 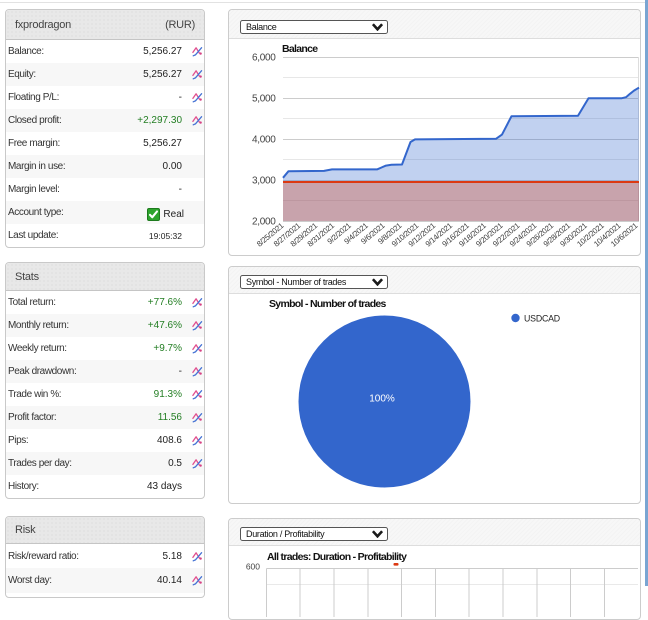 I want to click on svg-text: 6,000, so click(x=264, y=58).